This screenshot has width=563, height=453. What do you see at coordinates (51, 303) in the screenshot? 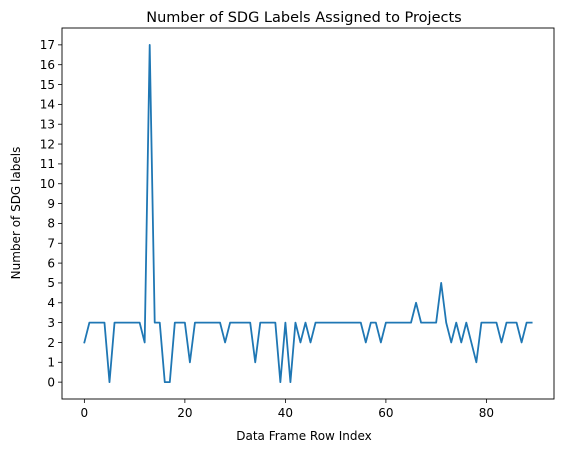
I see `y-tick-label: 4` at bounding box center [51, 303].